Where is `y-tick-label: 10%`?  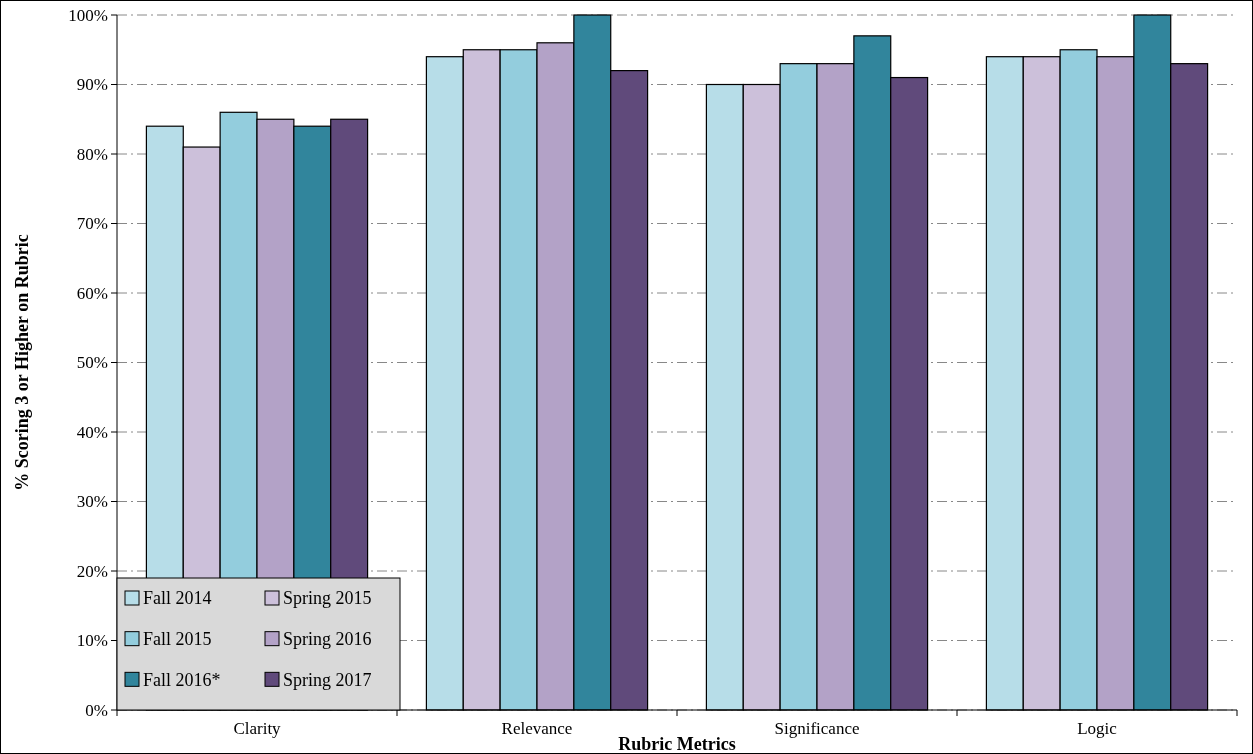 y-tick-label: 10% is located at coordinates (92, 641).